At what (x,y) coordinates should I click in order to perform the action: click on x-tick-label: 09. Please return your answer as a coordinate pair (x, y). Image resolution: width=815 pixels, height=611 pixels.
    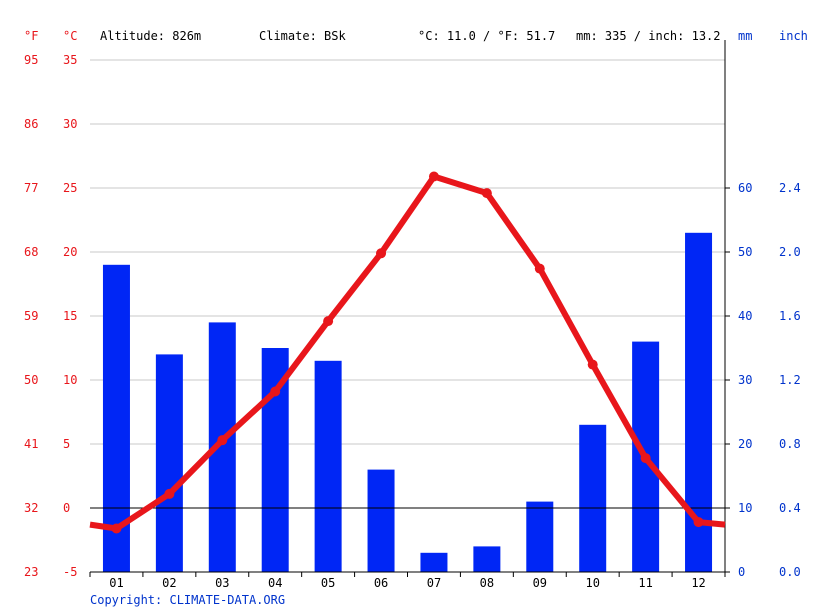
    Looking at the image, I should click on (540, 583).